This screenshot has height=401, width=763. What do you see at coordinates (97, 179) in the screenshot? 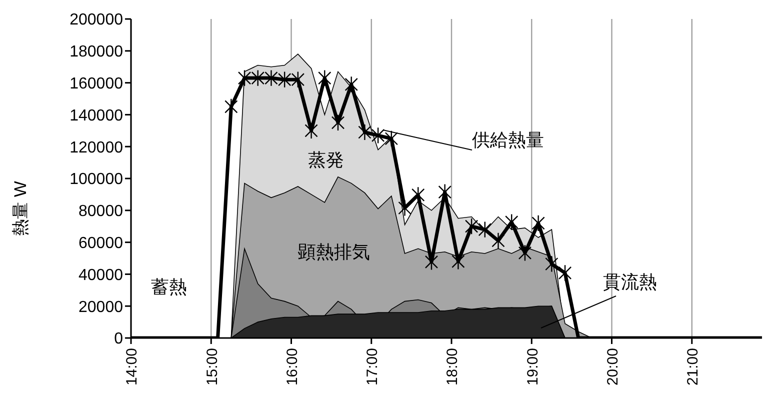
I see `y-tick-label: 100000` at bounding box center [97, 179].